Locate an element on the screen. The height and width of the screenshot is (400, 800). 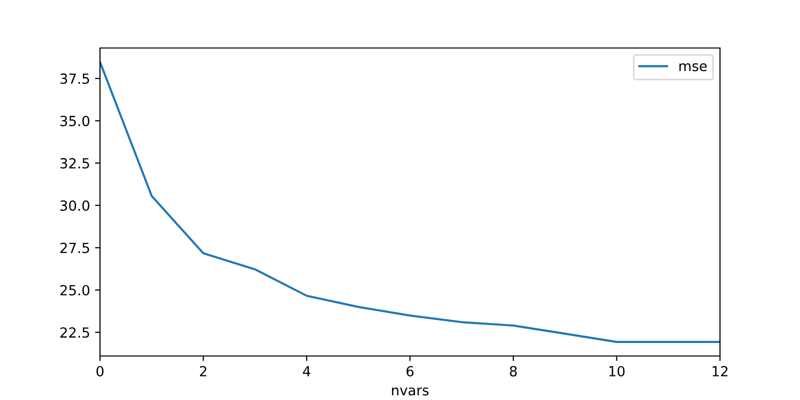
y-tick-label: 37.5 is located at coordinates (75, 78).